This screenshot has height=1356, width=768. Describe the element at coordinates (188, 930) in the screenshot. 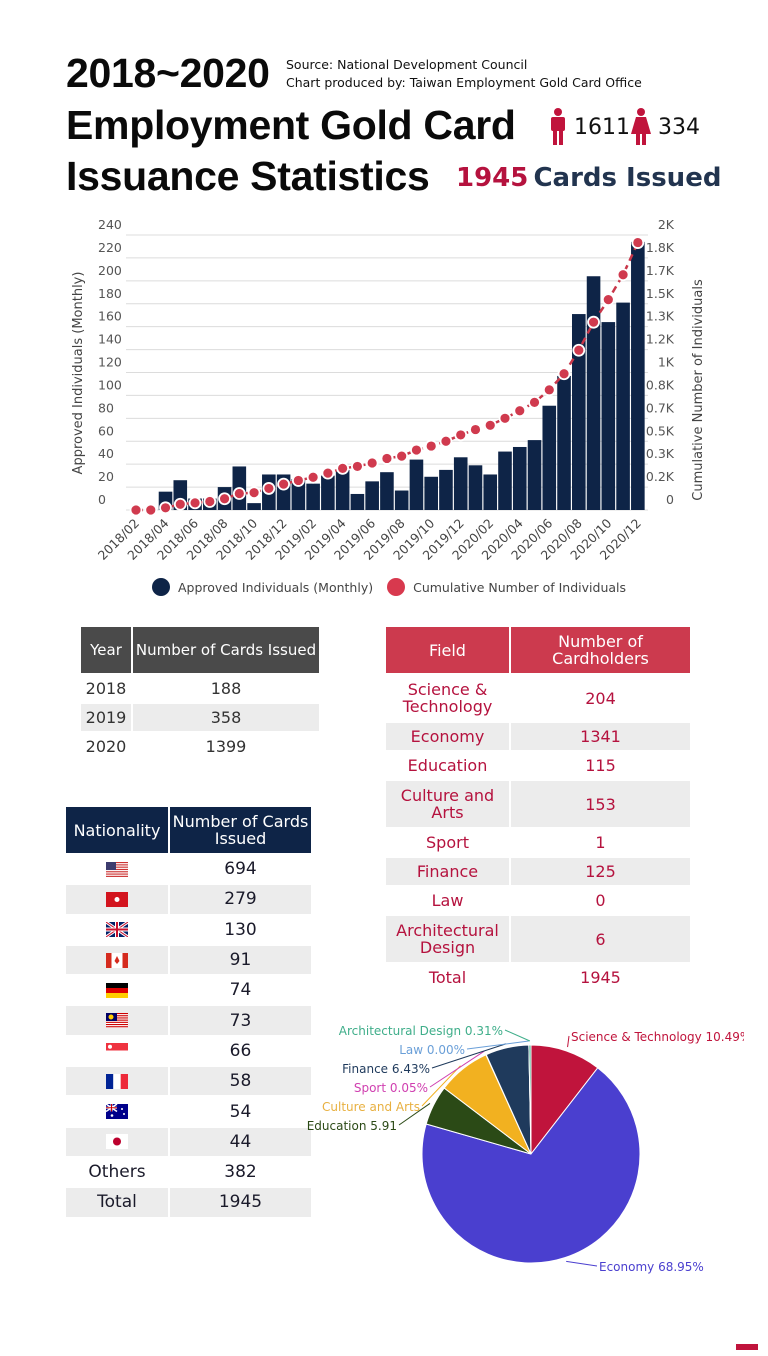

I see `nationality-row: 130` at that location.